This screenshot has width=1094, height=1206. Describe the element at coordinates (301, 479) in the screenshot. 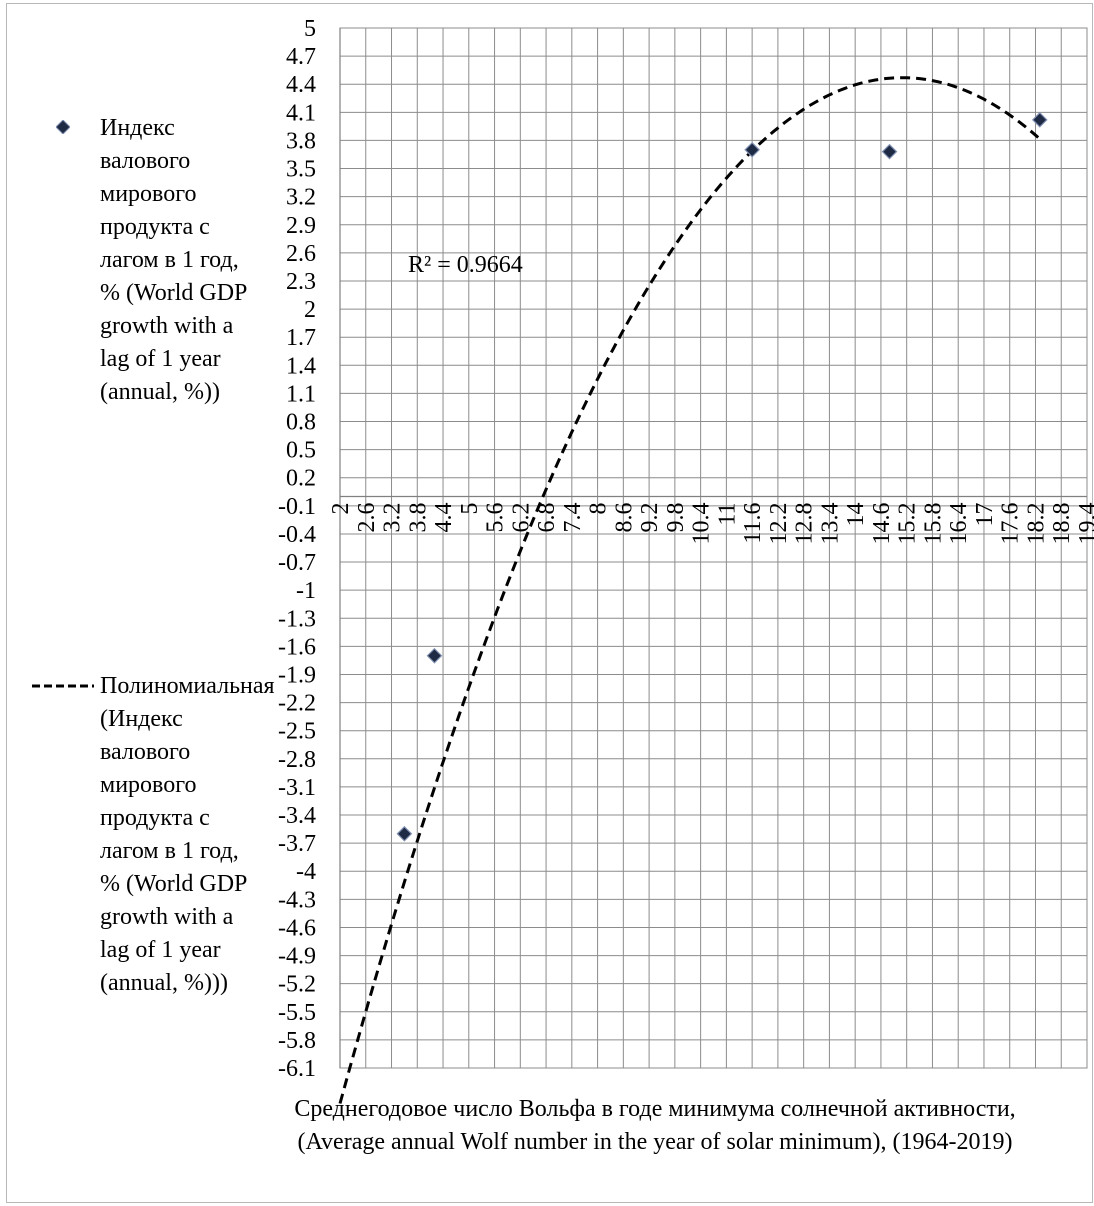

I see `y-tick-label: 0.2` at that location.